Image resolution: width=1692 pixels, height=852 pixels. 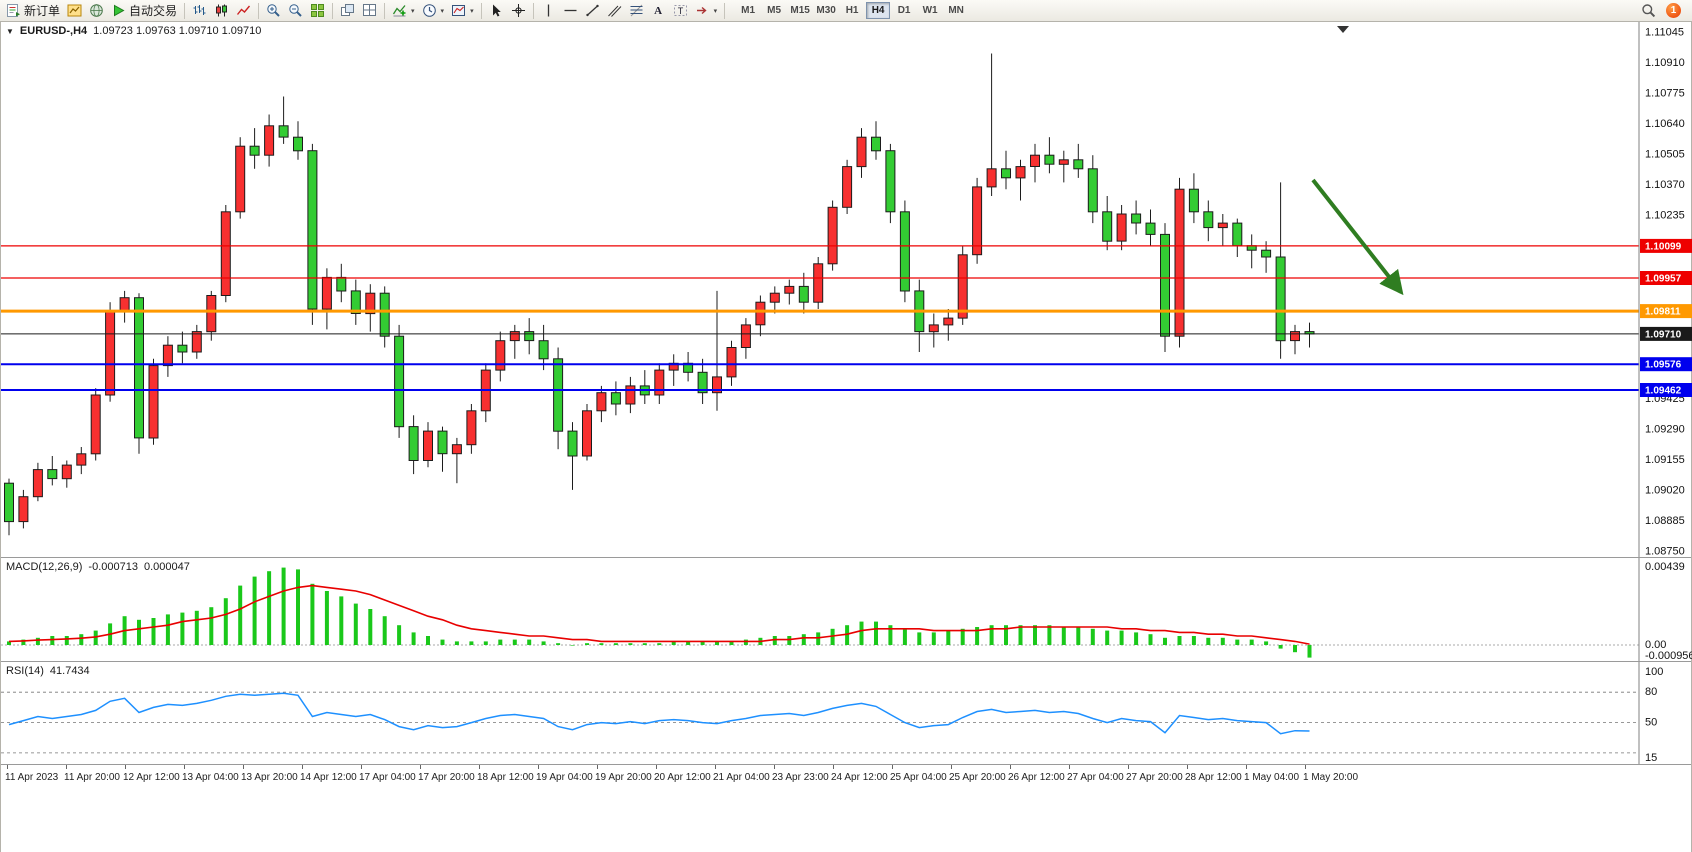 I want to click on market-watch-button, so click(x=74, y=11).